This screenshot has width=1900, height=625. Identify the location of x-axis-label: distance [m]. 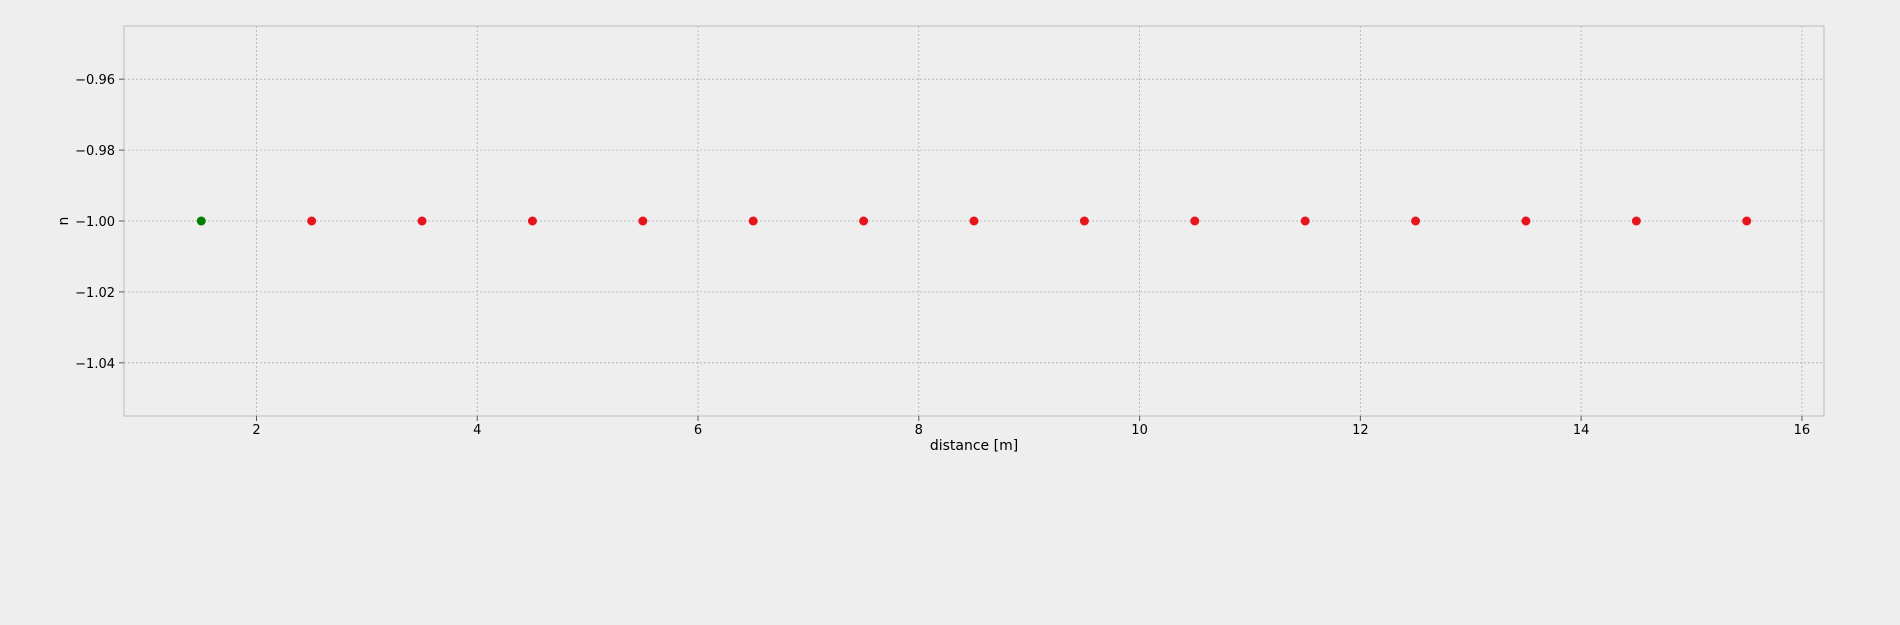
(974, 446).